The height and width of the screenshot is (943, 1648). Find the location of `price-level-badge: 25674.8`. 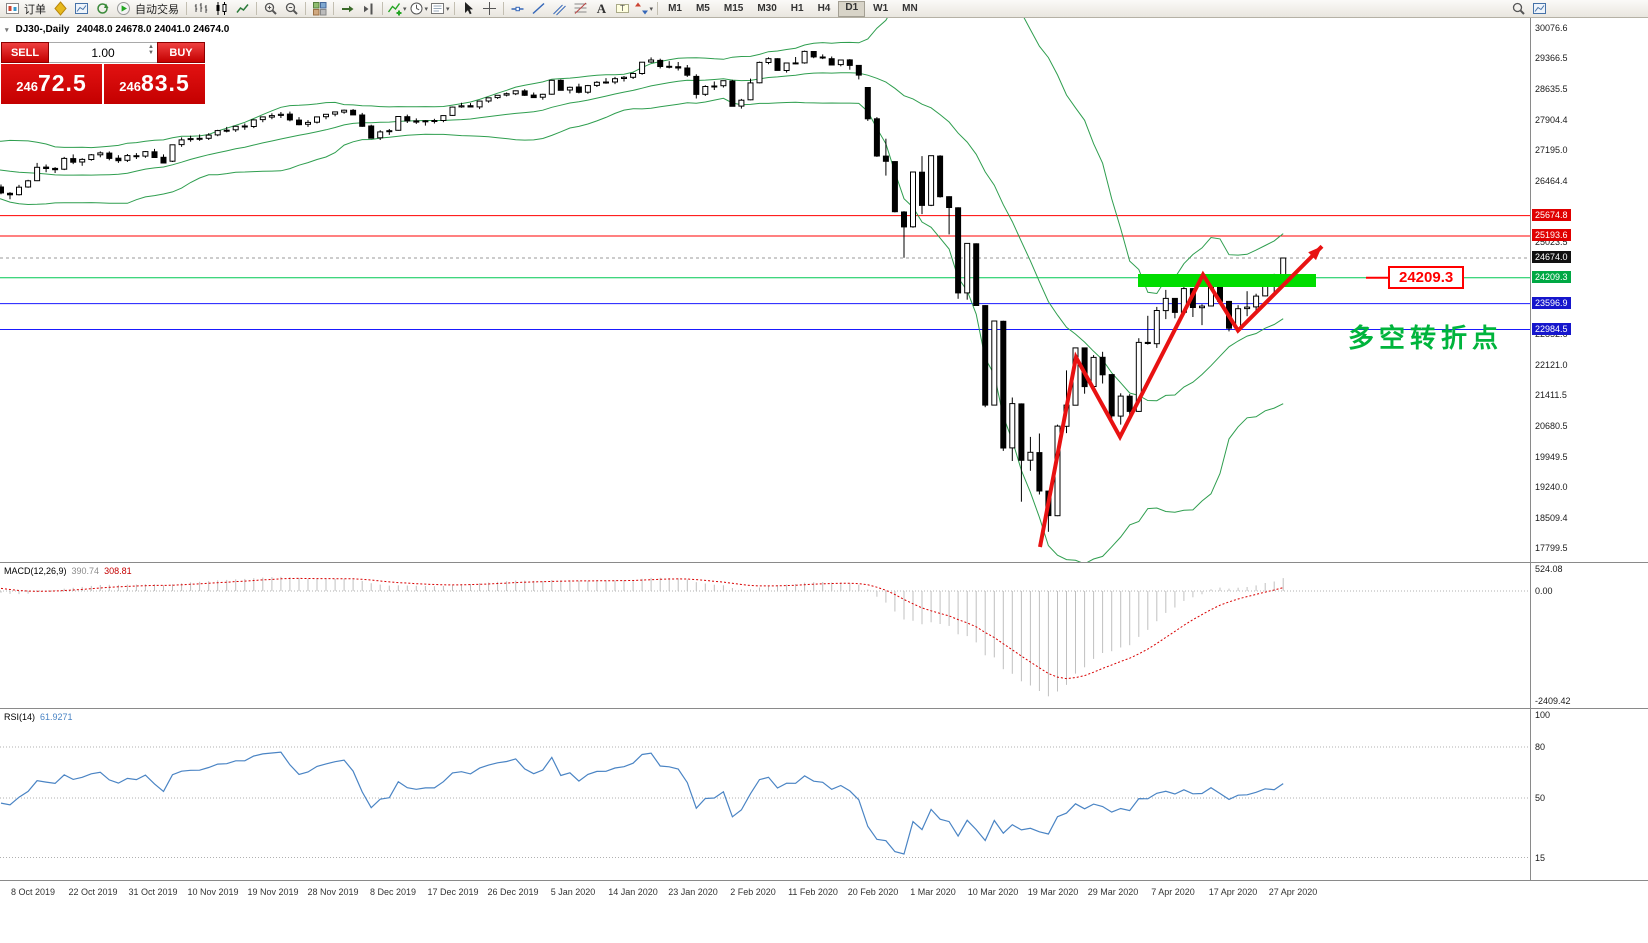

price-level-badge: 25674.8 is located at coordinates (1551, 214).